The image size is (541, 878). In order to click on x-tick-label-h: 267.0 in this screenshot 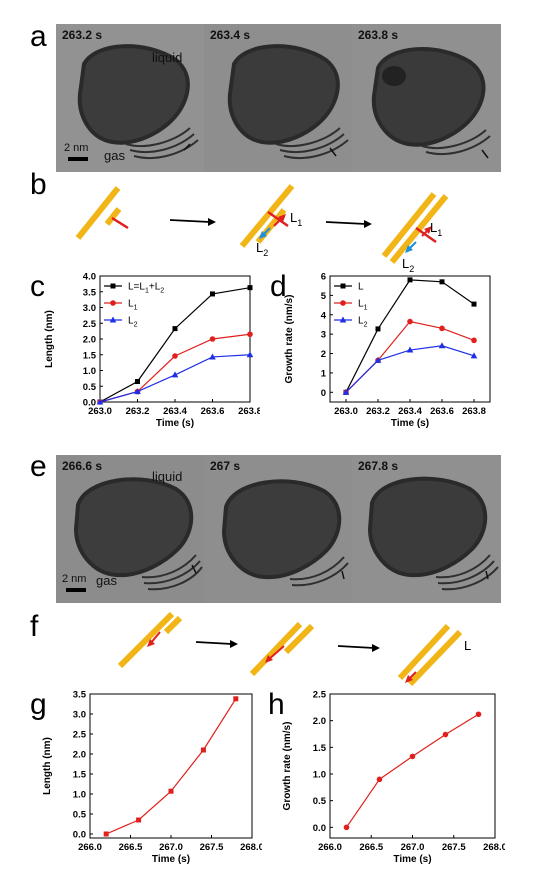, I will do `click(413, 847)`.